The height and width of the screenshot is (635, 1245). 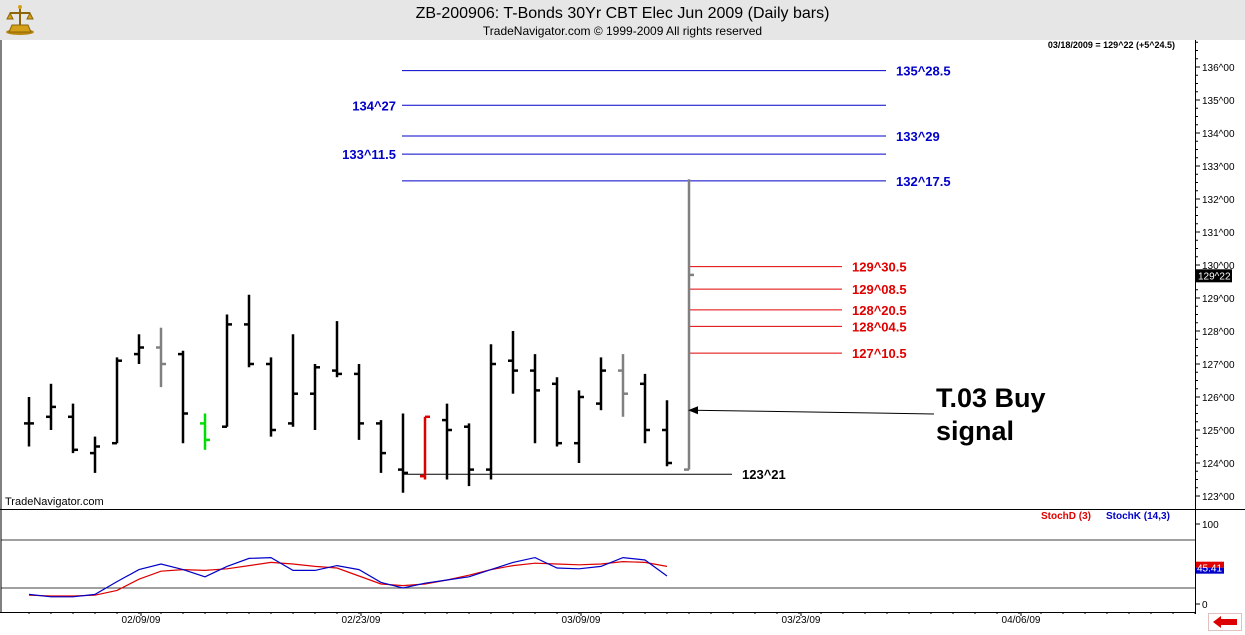 What do you see at coordinates (879, 267) in the screenshot?
I see `level-label: 129^30.5` at bounding box center [879, 267].